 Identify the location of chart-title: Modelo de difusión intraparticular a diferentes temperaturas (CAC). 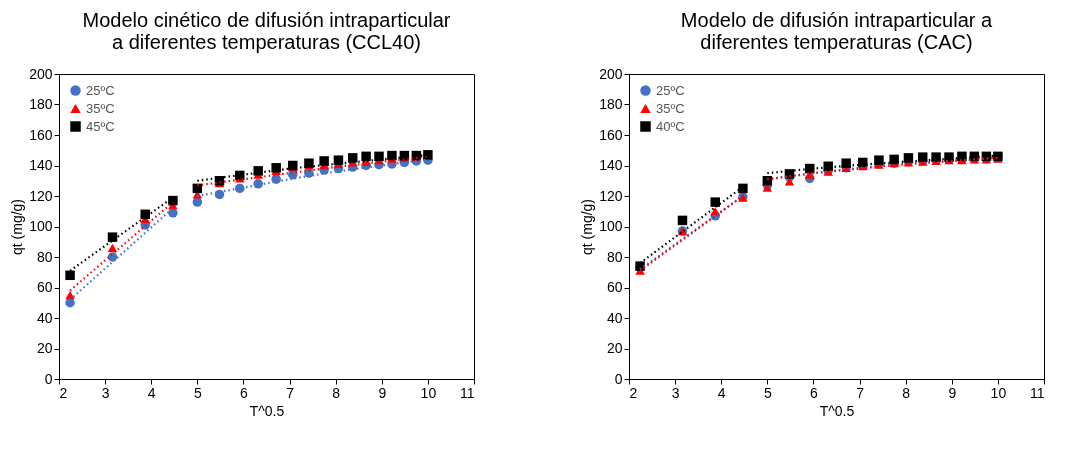
(837, 31).